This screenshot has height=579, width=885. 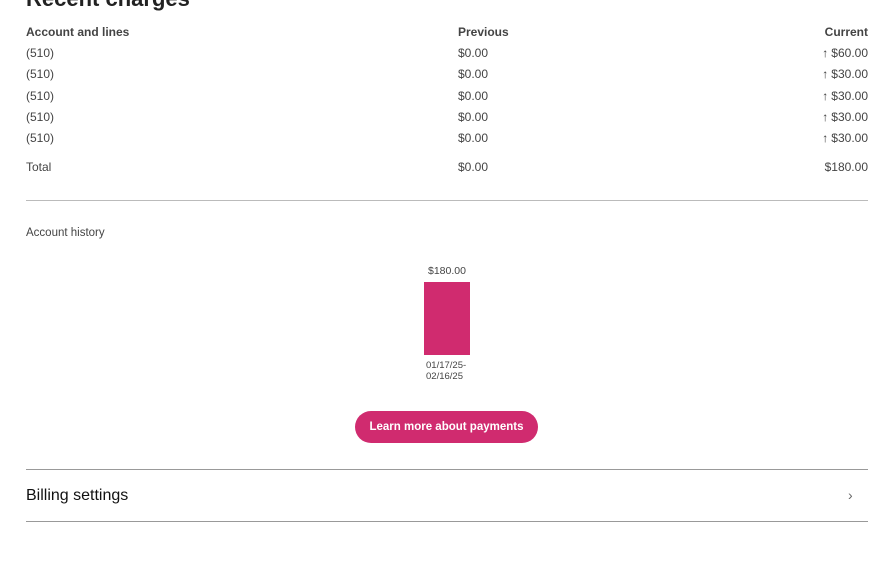 I want to click on category-line-2: 02/16/25, so click(x=444, y=376).